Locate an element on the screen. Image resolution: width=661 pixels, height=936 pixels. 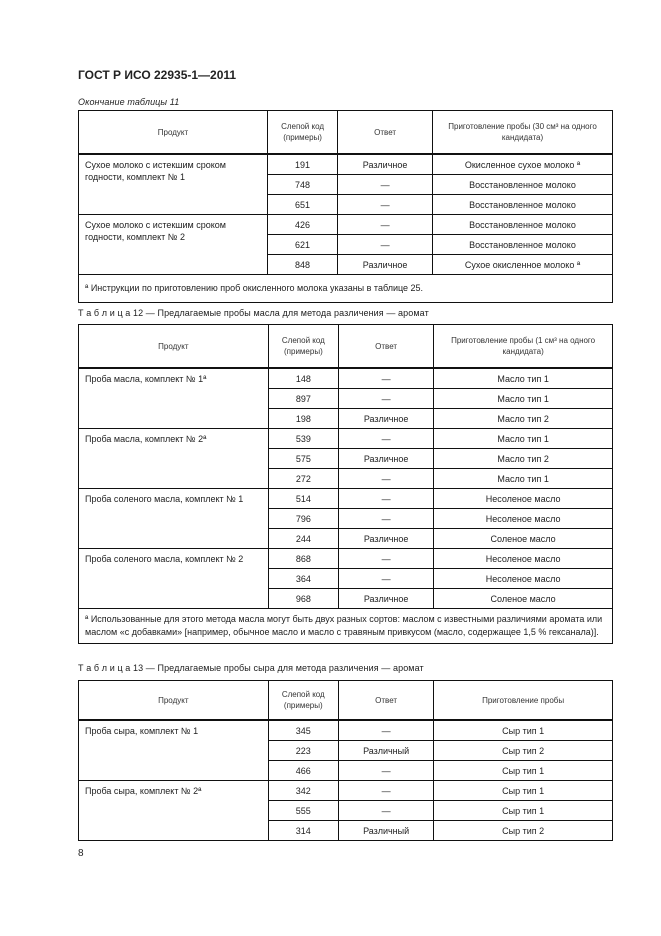
code-cell: 191 is located at coordinates (302, 164).